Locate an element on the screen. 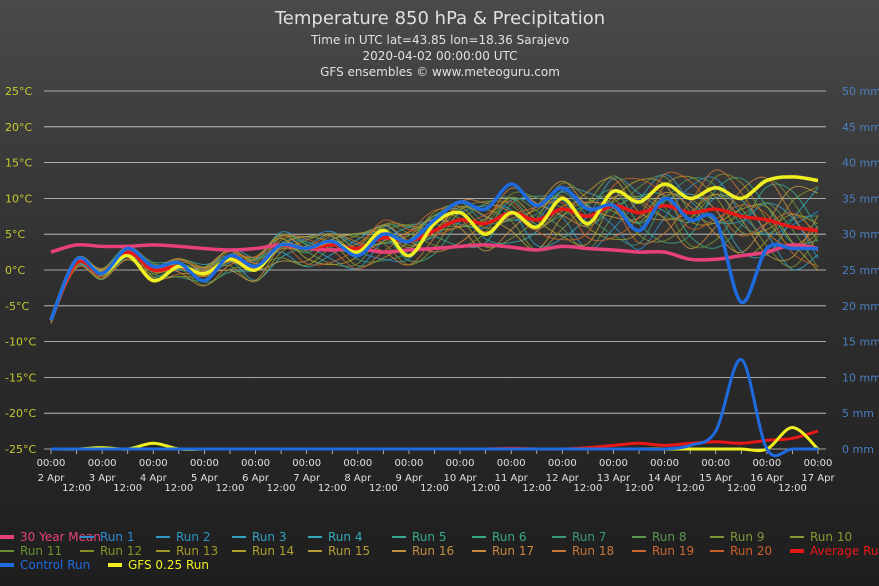 This screenshot has height=586, width=879. x-tick-date-label: 2 Apr is located at coordinates (52, 478).